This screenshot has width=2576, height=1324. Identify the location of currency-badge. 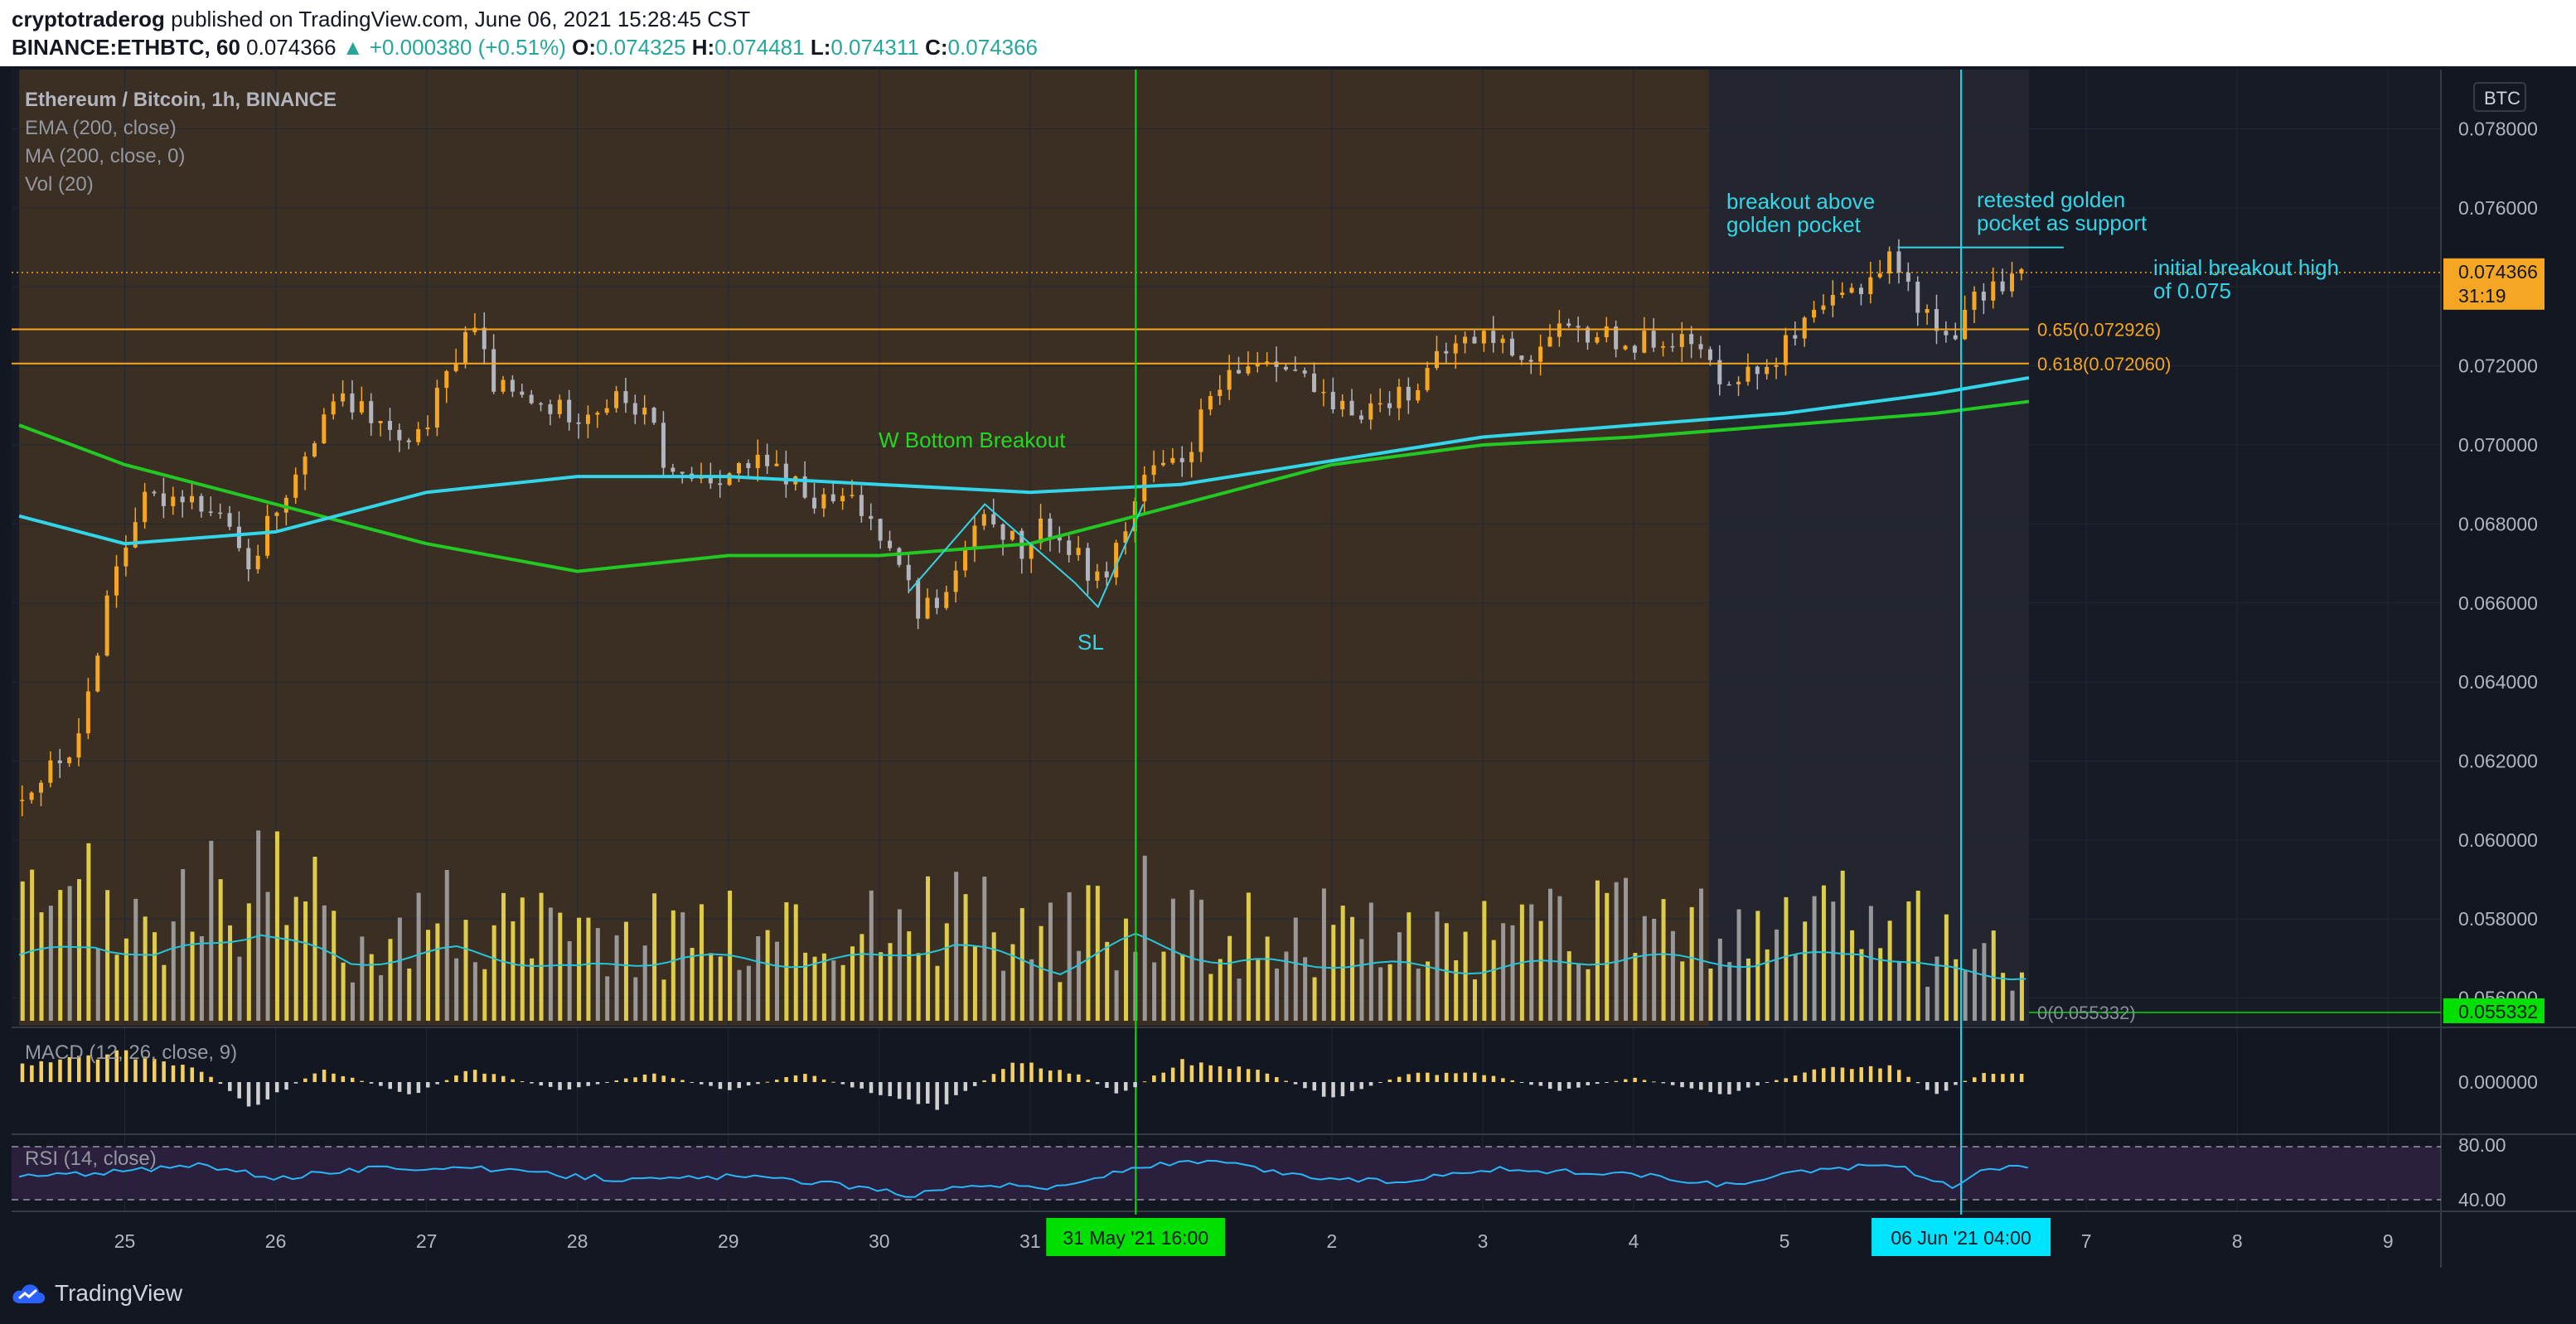
(2499, 97).